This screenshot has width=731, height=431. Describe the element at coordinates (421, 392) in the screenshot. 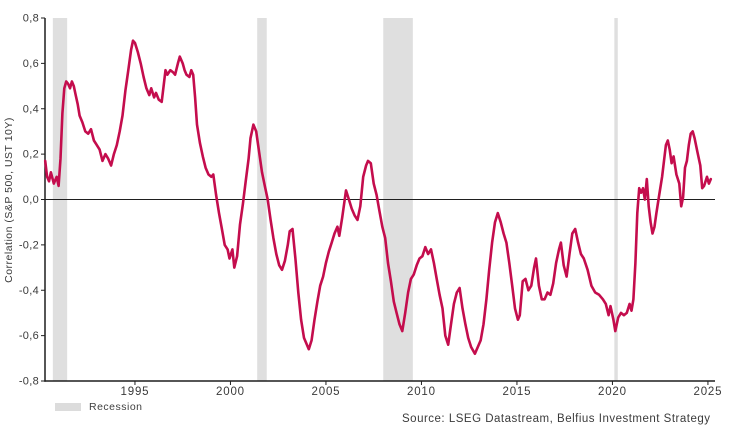

I see `x-tick-label: 2010` at that location.